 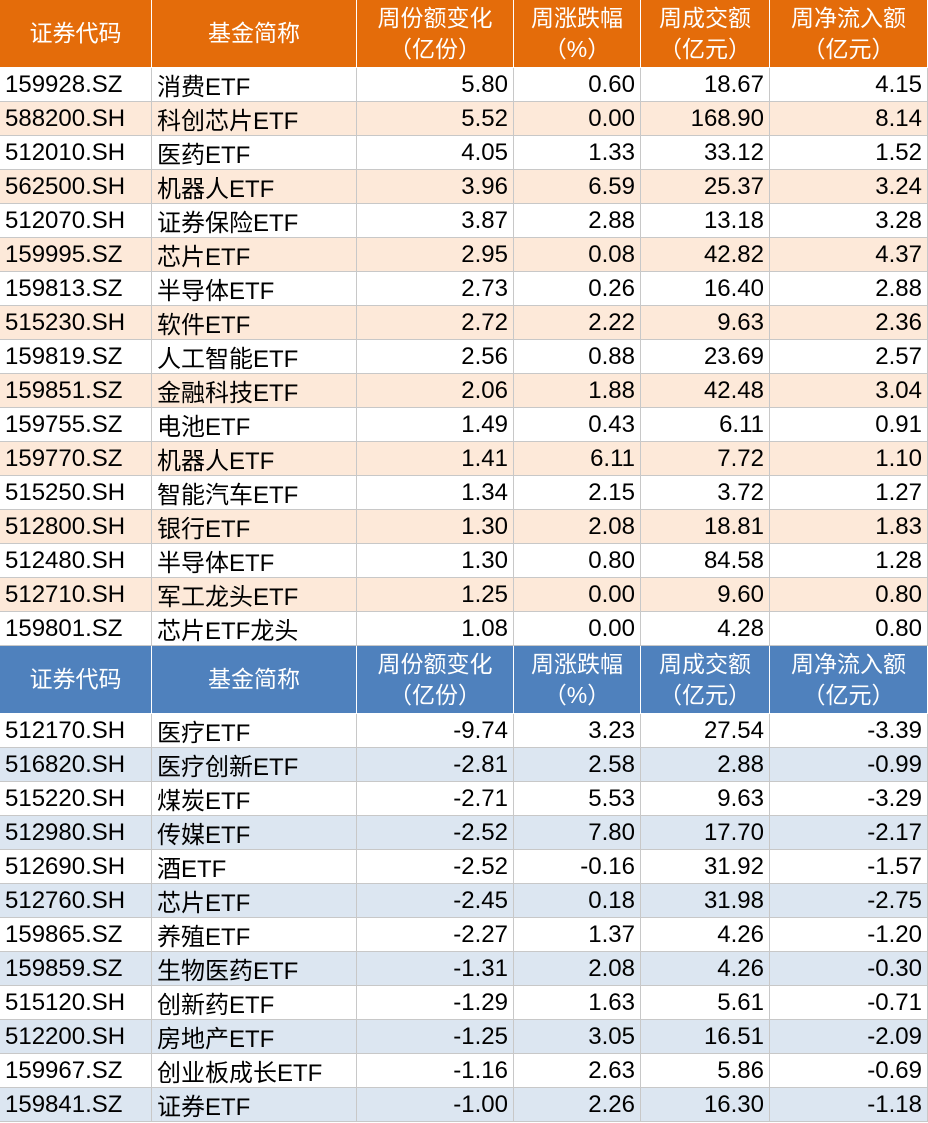 I want to click on value-cell: 7.80, so click(x=577, y=833).